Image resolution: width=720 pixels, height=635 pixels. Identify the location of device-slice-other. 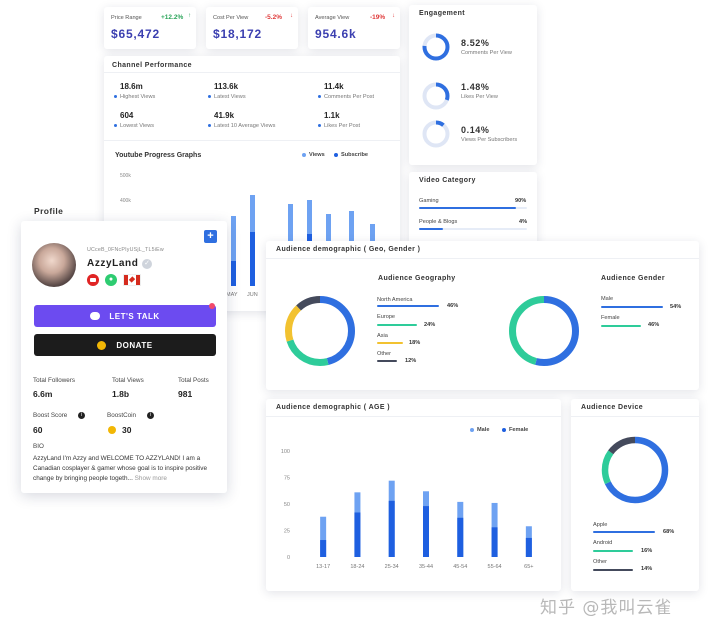
(635, 470).